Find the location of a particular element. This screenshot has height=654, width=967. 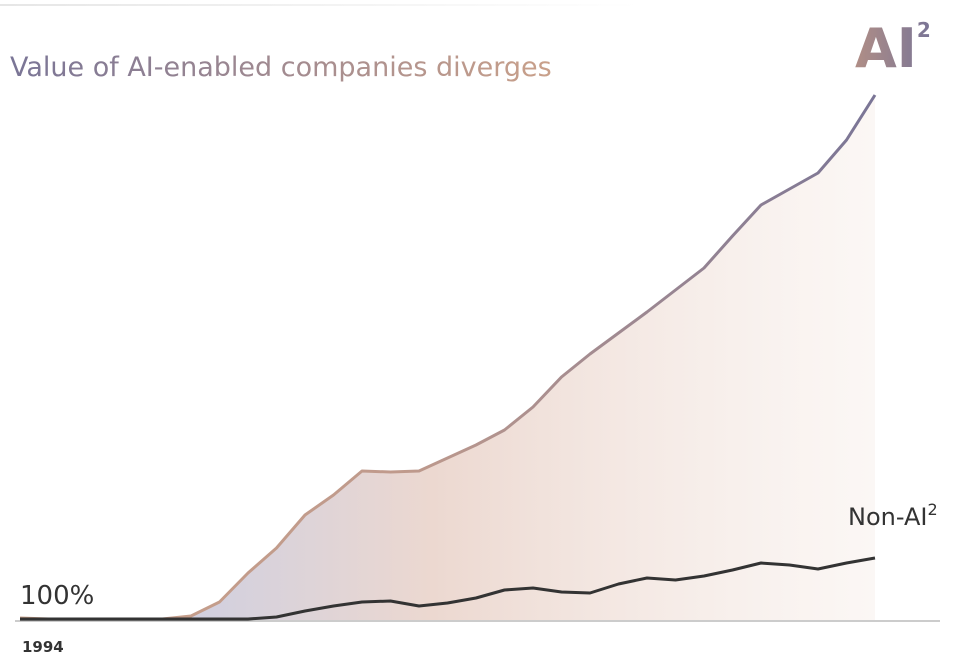

x-tick-label: 1994 is located at coordinates (43, 646).